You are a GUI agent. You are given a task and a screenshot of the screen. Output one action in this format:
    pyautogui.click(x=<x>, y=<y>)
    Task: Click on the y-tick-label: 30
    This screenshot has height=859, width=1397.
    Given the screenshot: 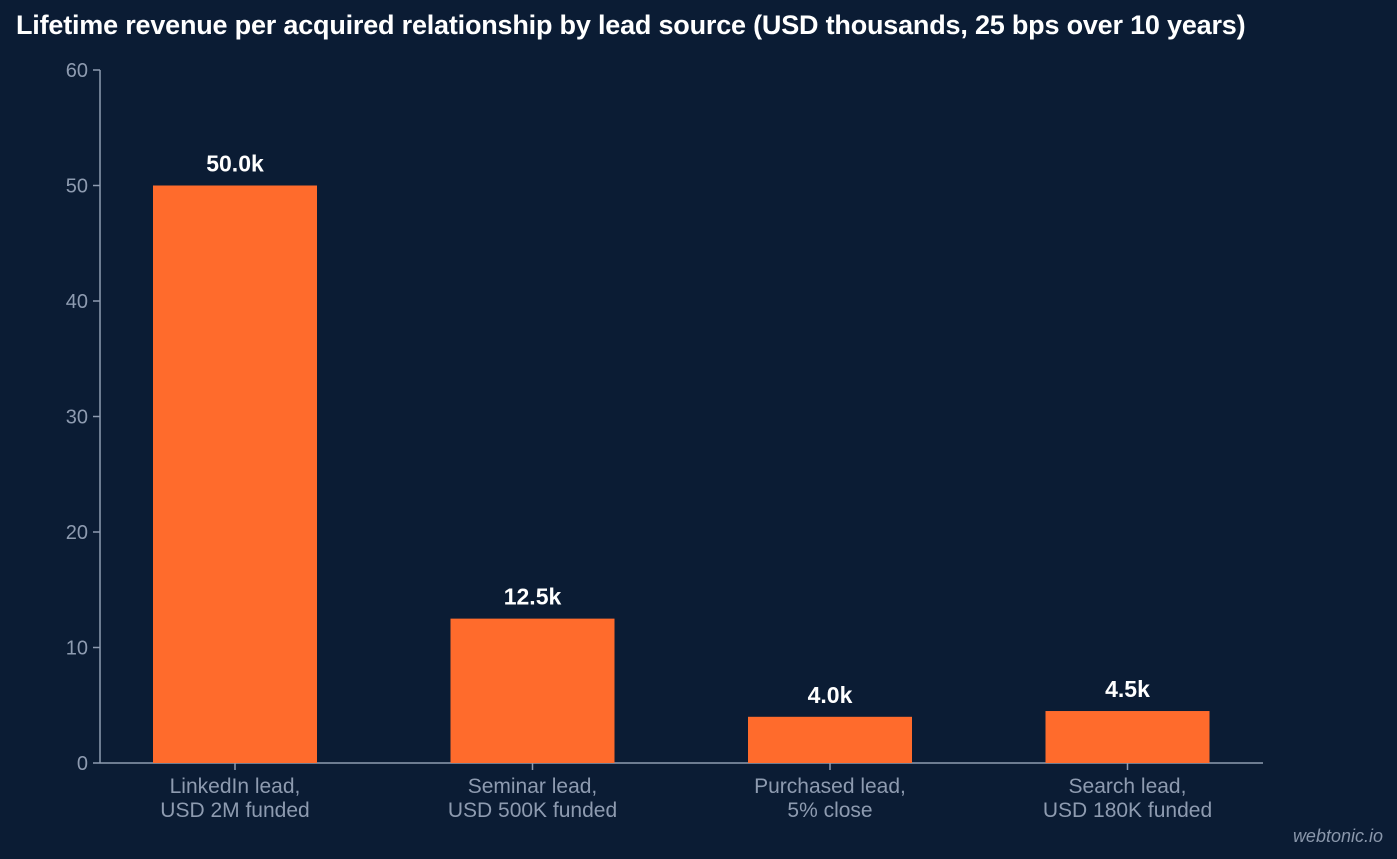 What is the action you would take?
    pyautogui.click(x=77, y=418)
    